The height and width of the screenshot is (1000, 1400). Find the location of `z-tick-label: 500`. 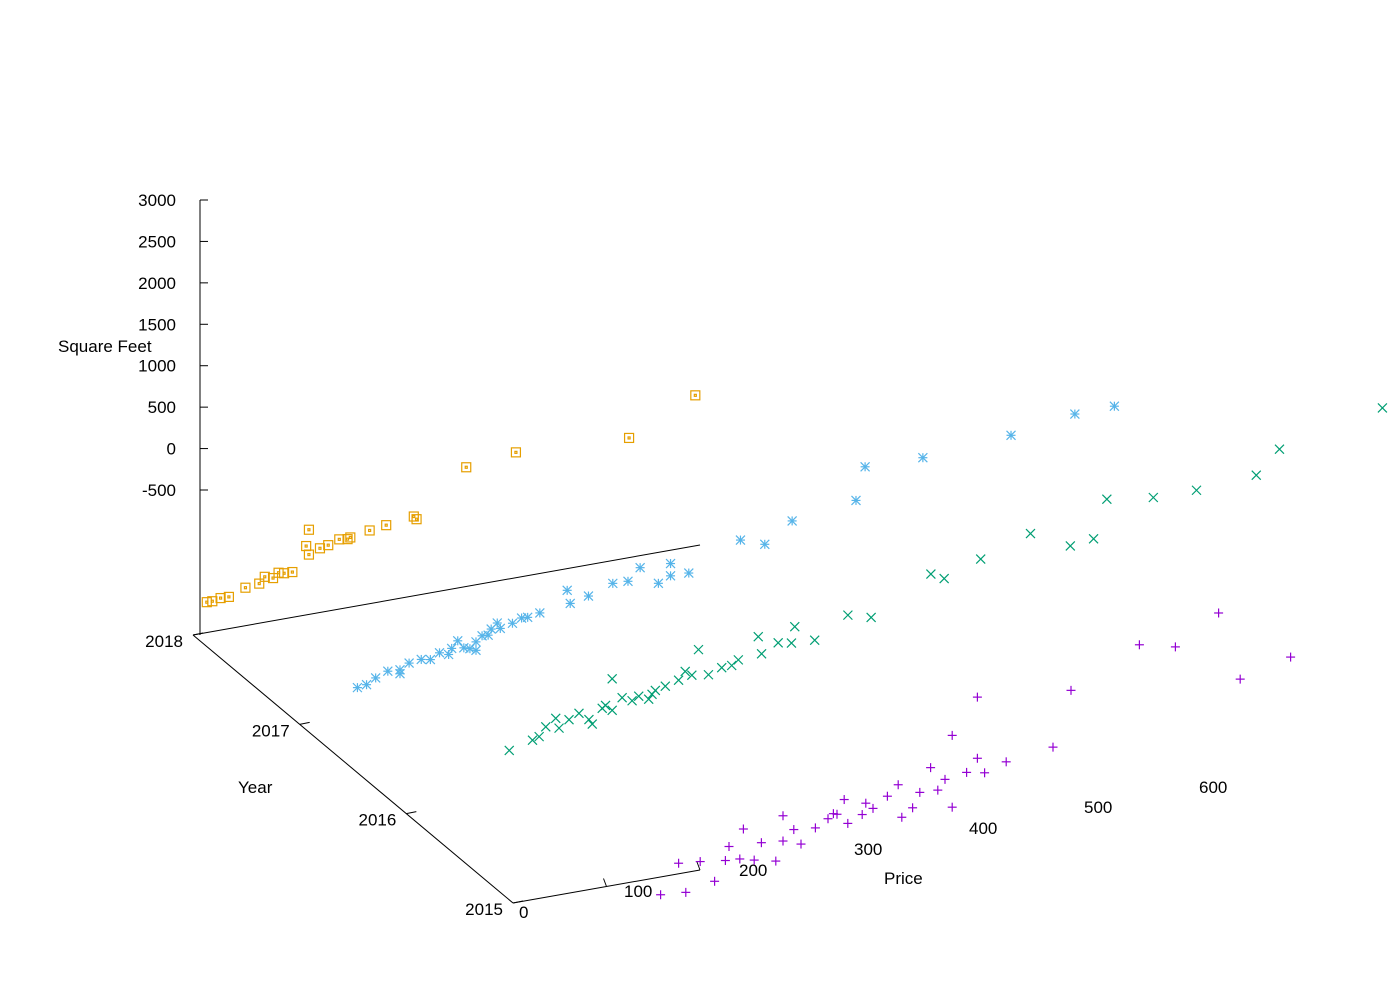

z-tick-label: 500 is located at coordinates (162, 407).